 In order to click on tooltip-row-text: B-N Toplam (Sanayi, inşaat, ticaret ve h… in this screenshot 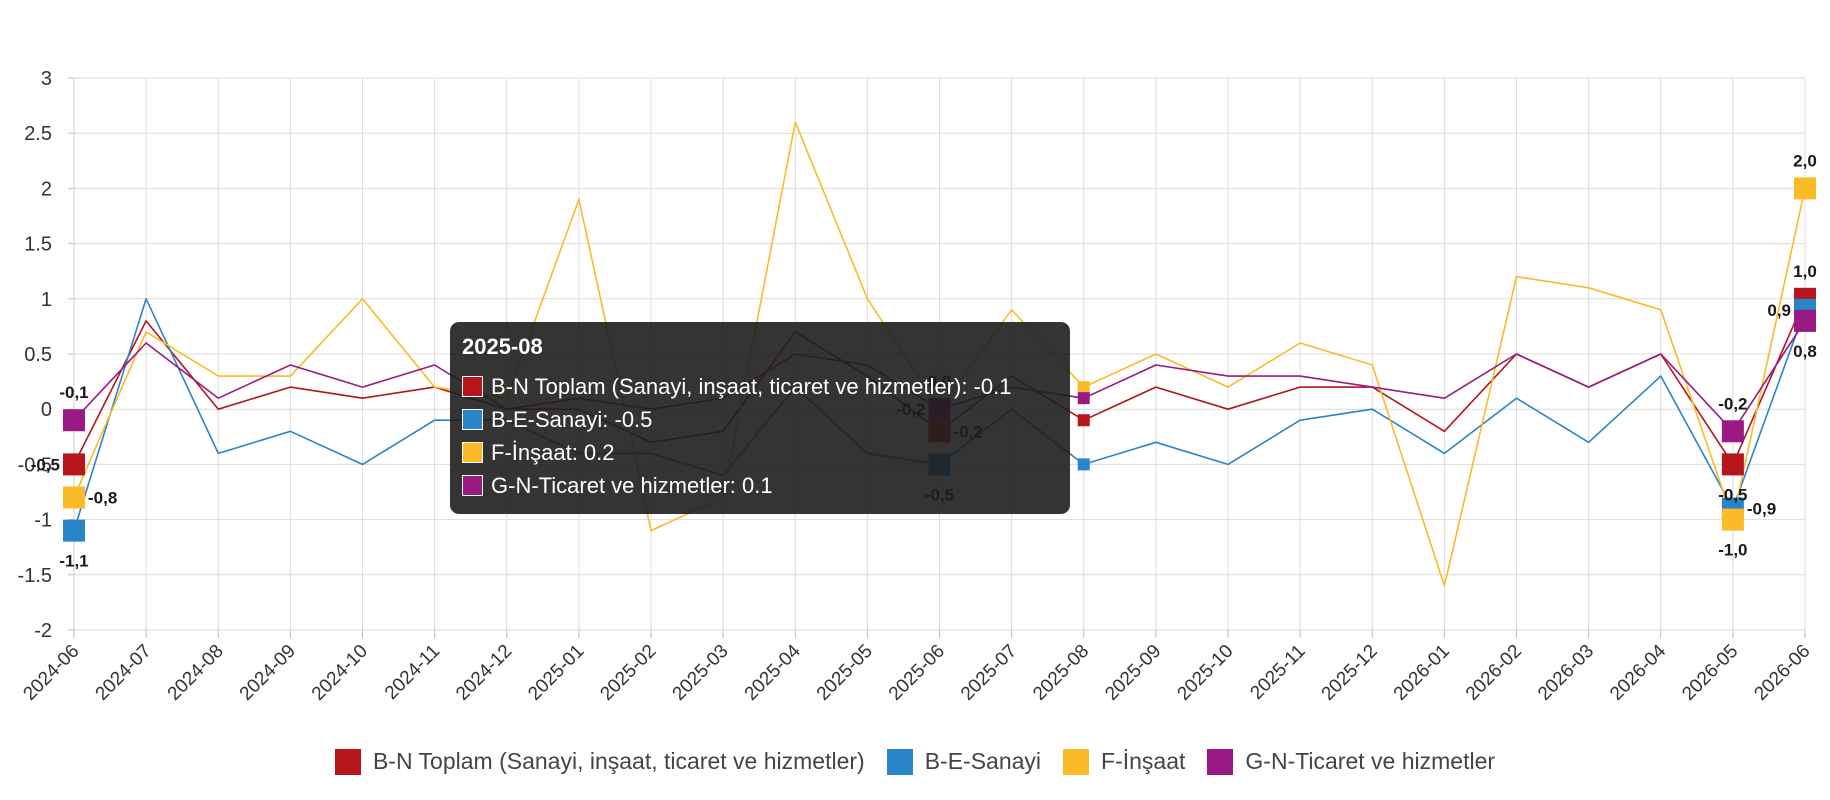, I will do `click(751, 386)`.